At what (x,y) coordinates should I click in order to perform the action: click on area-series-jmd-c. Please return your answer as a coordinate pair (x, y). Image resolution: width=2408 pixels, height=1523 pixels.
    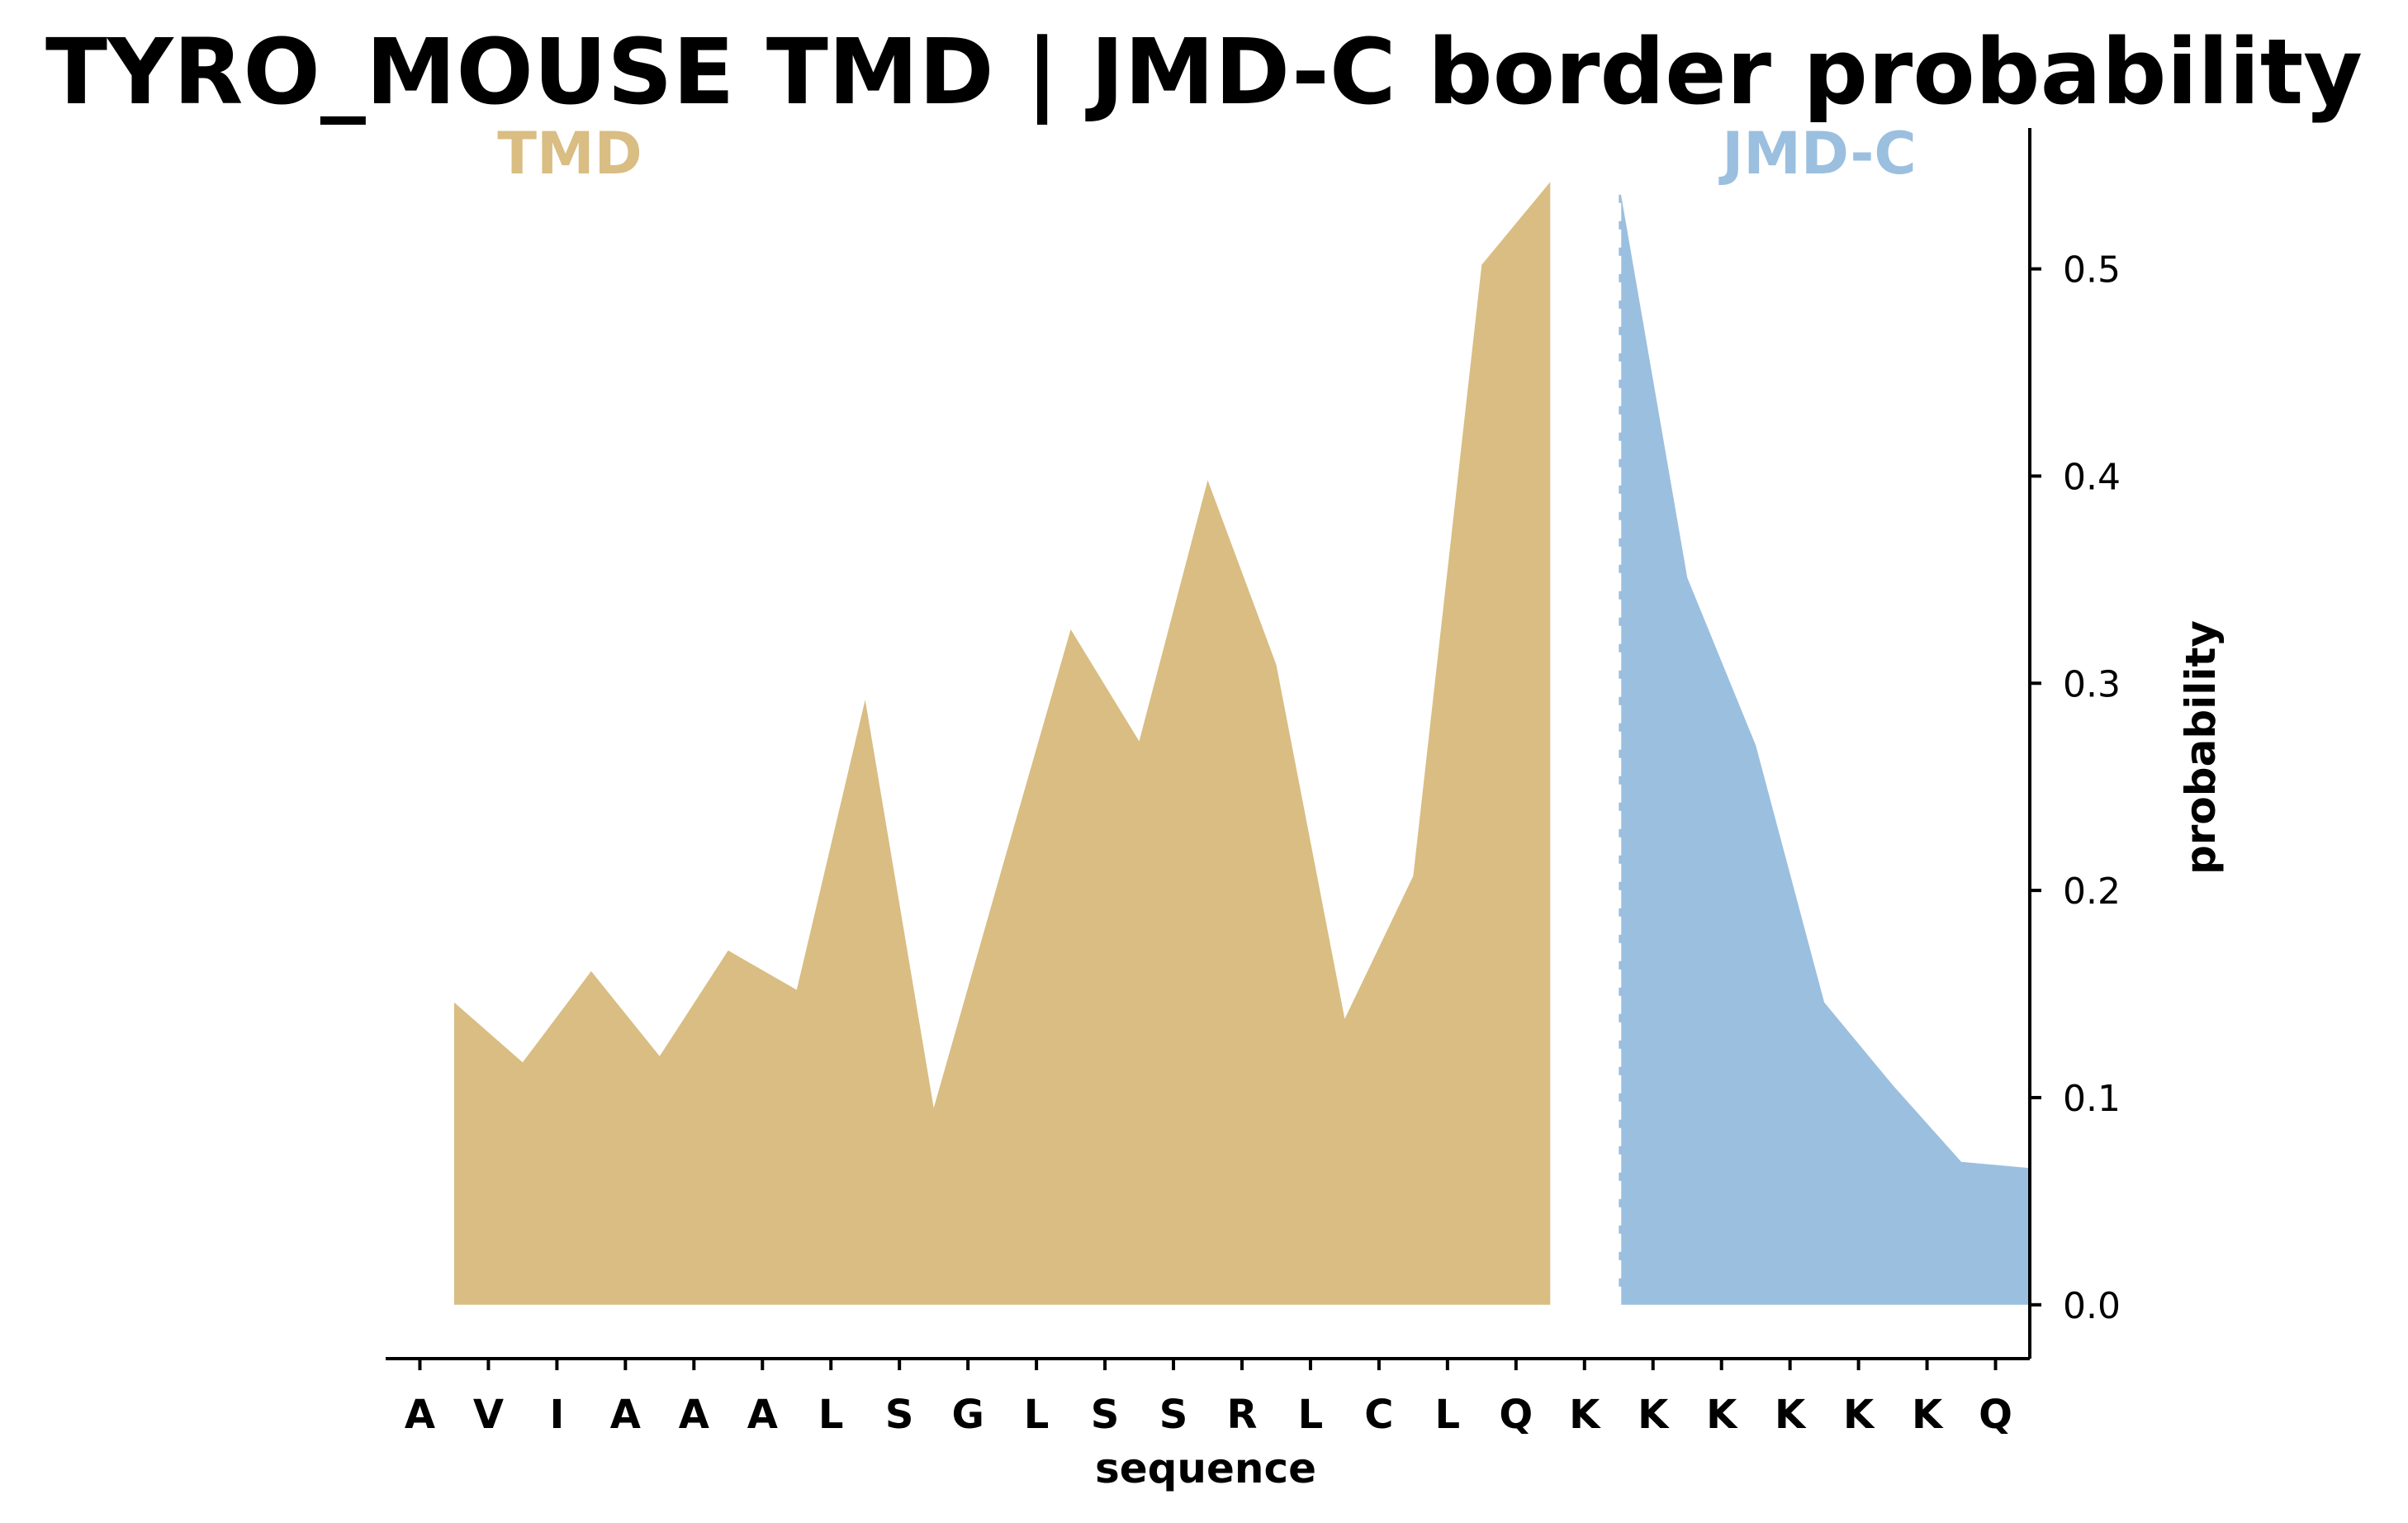
    Looking at the image, I should click on (1824, 743).